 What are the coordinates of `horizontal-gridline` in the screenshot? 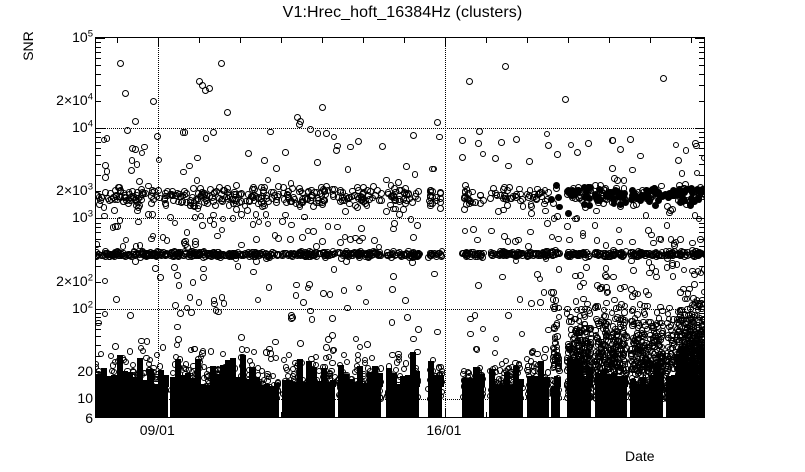 It's located at (400, 309).